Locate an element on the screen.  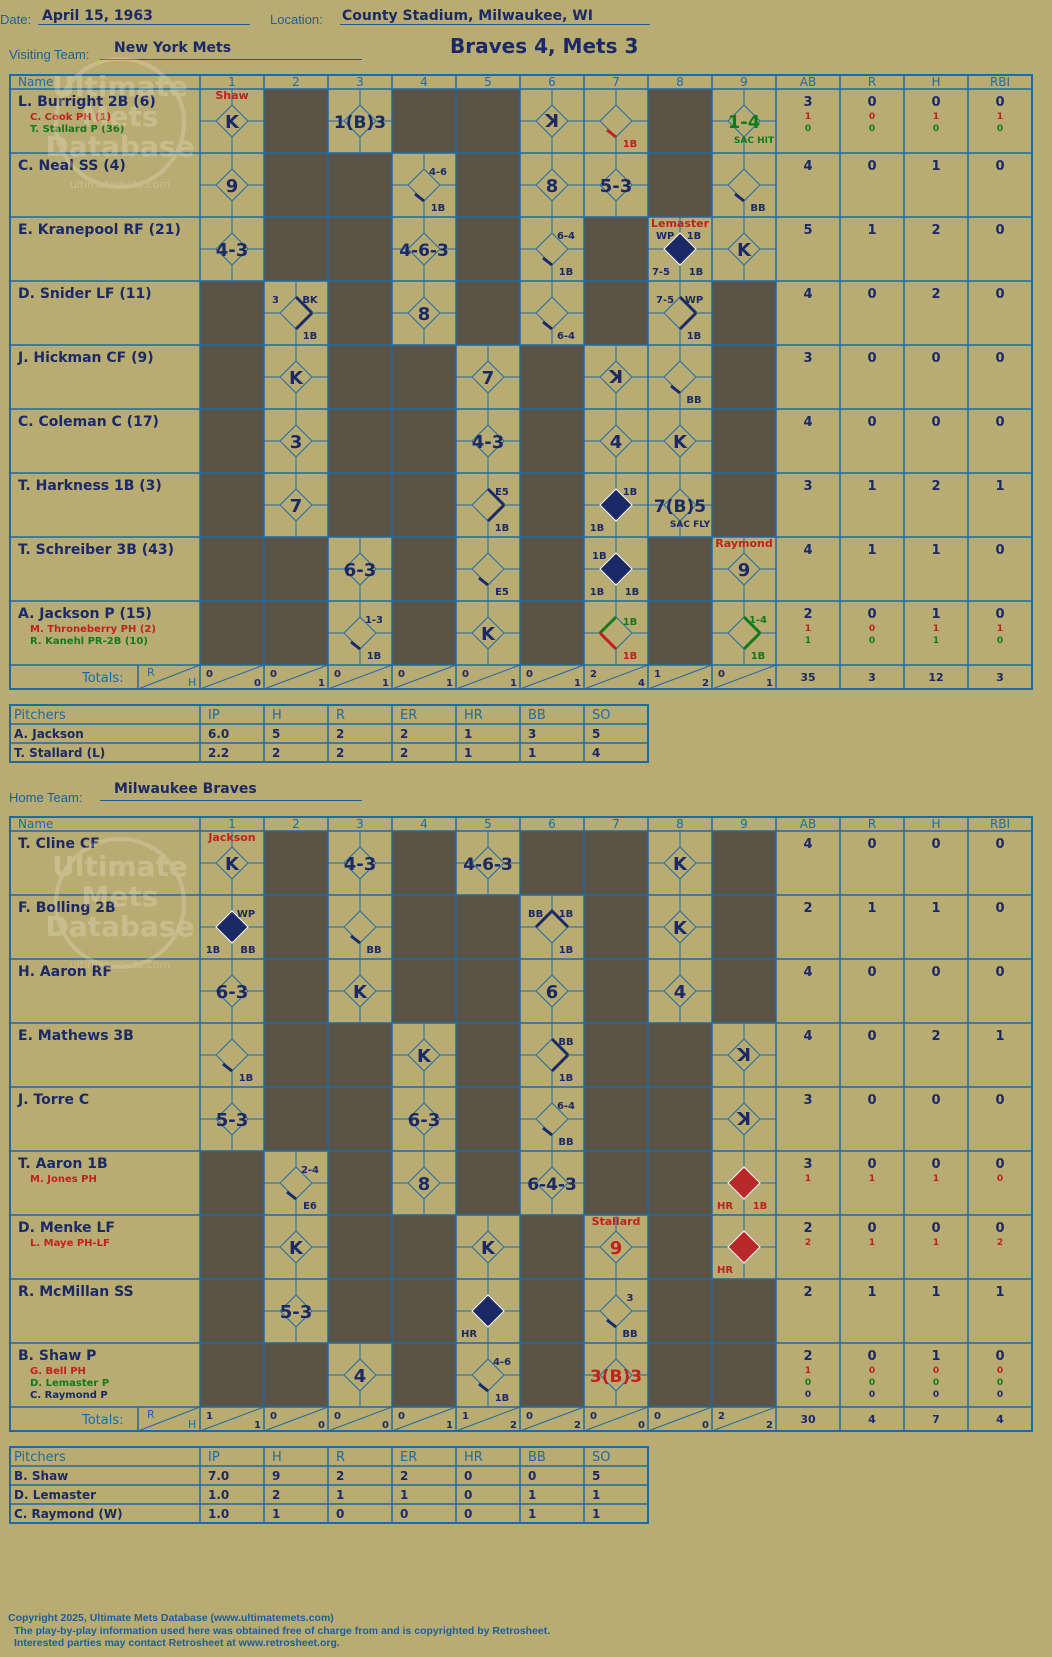
play-notation: 5-3 is located at coordinates (296, 1312).